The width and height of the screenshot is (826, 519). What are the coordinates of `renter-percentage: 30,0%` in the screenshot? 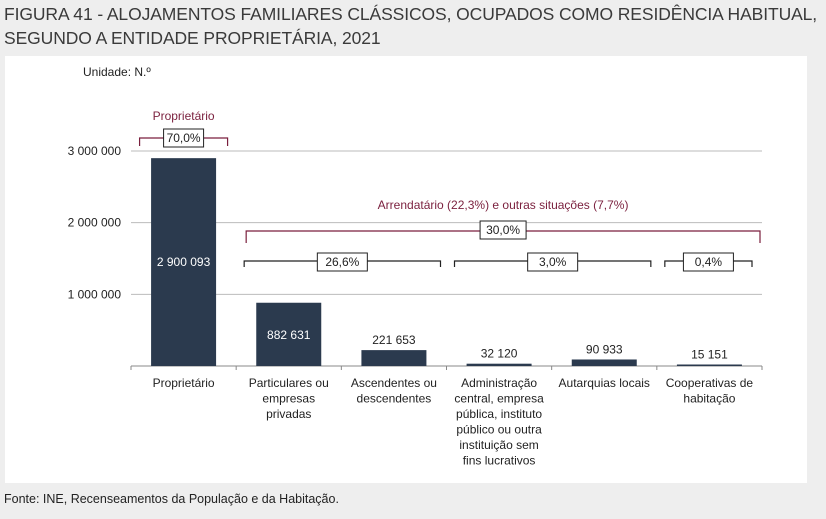 It's located at (503, 230).